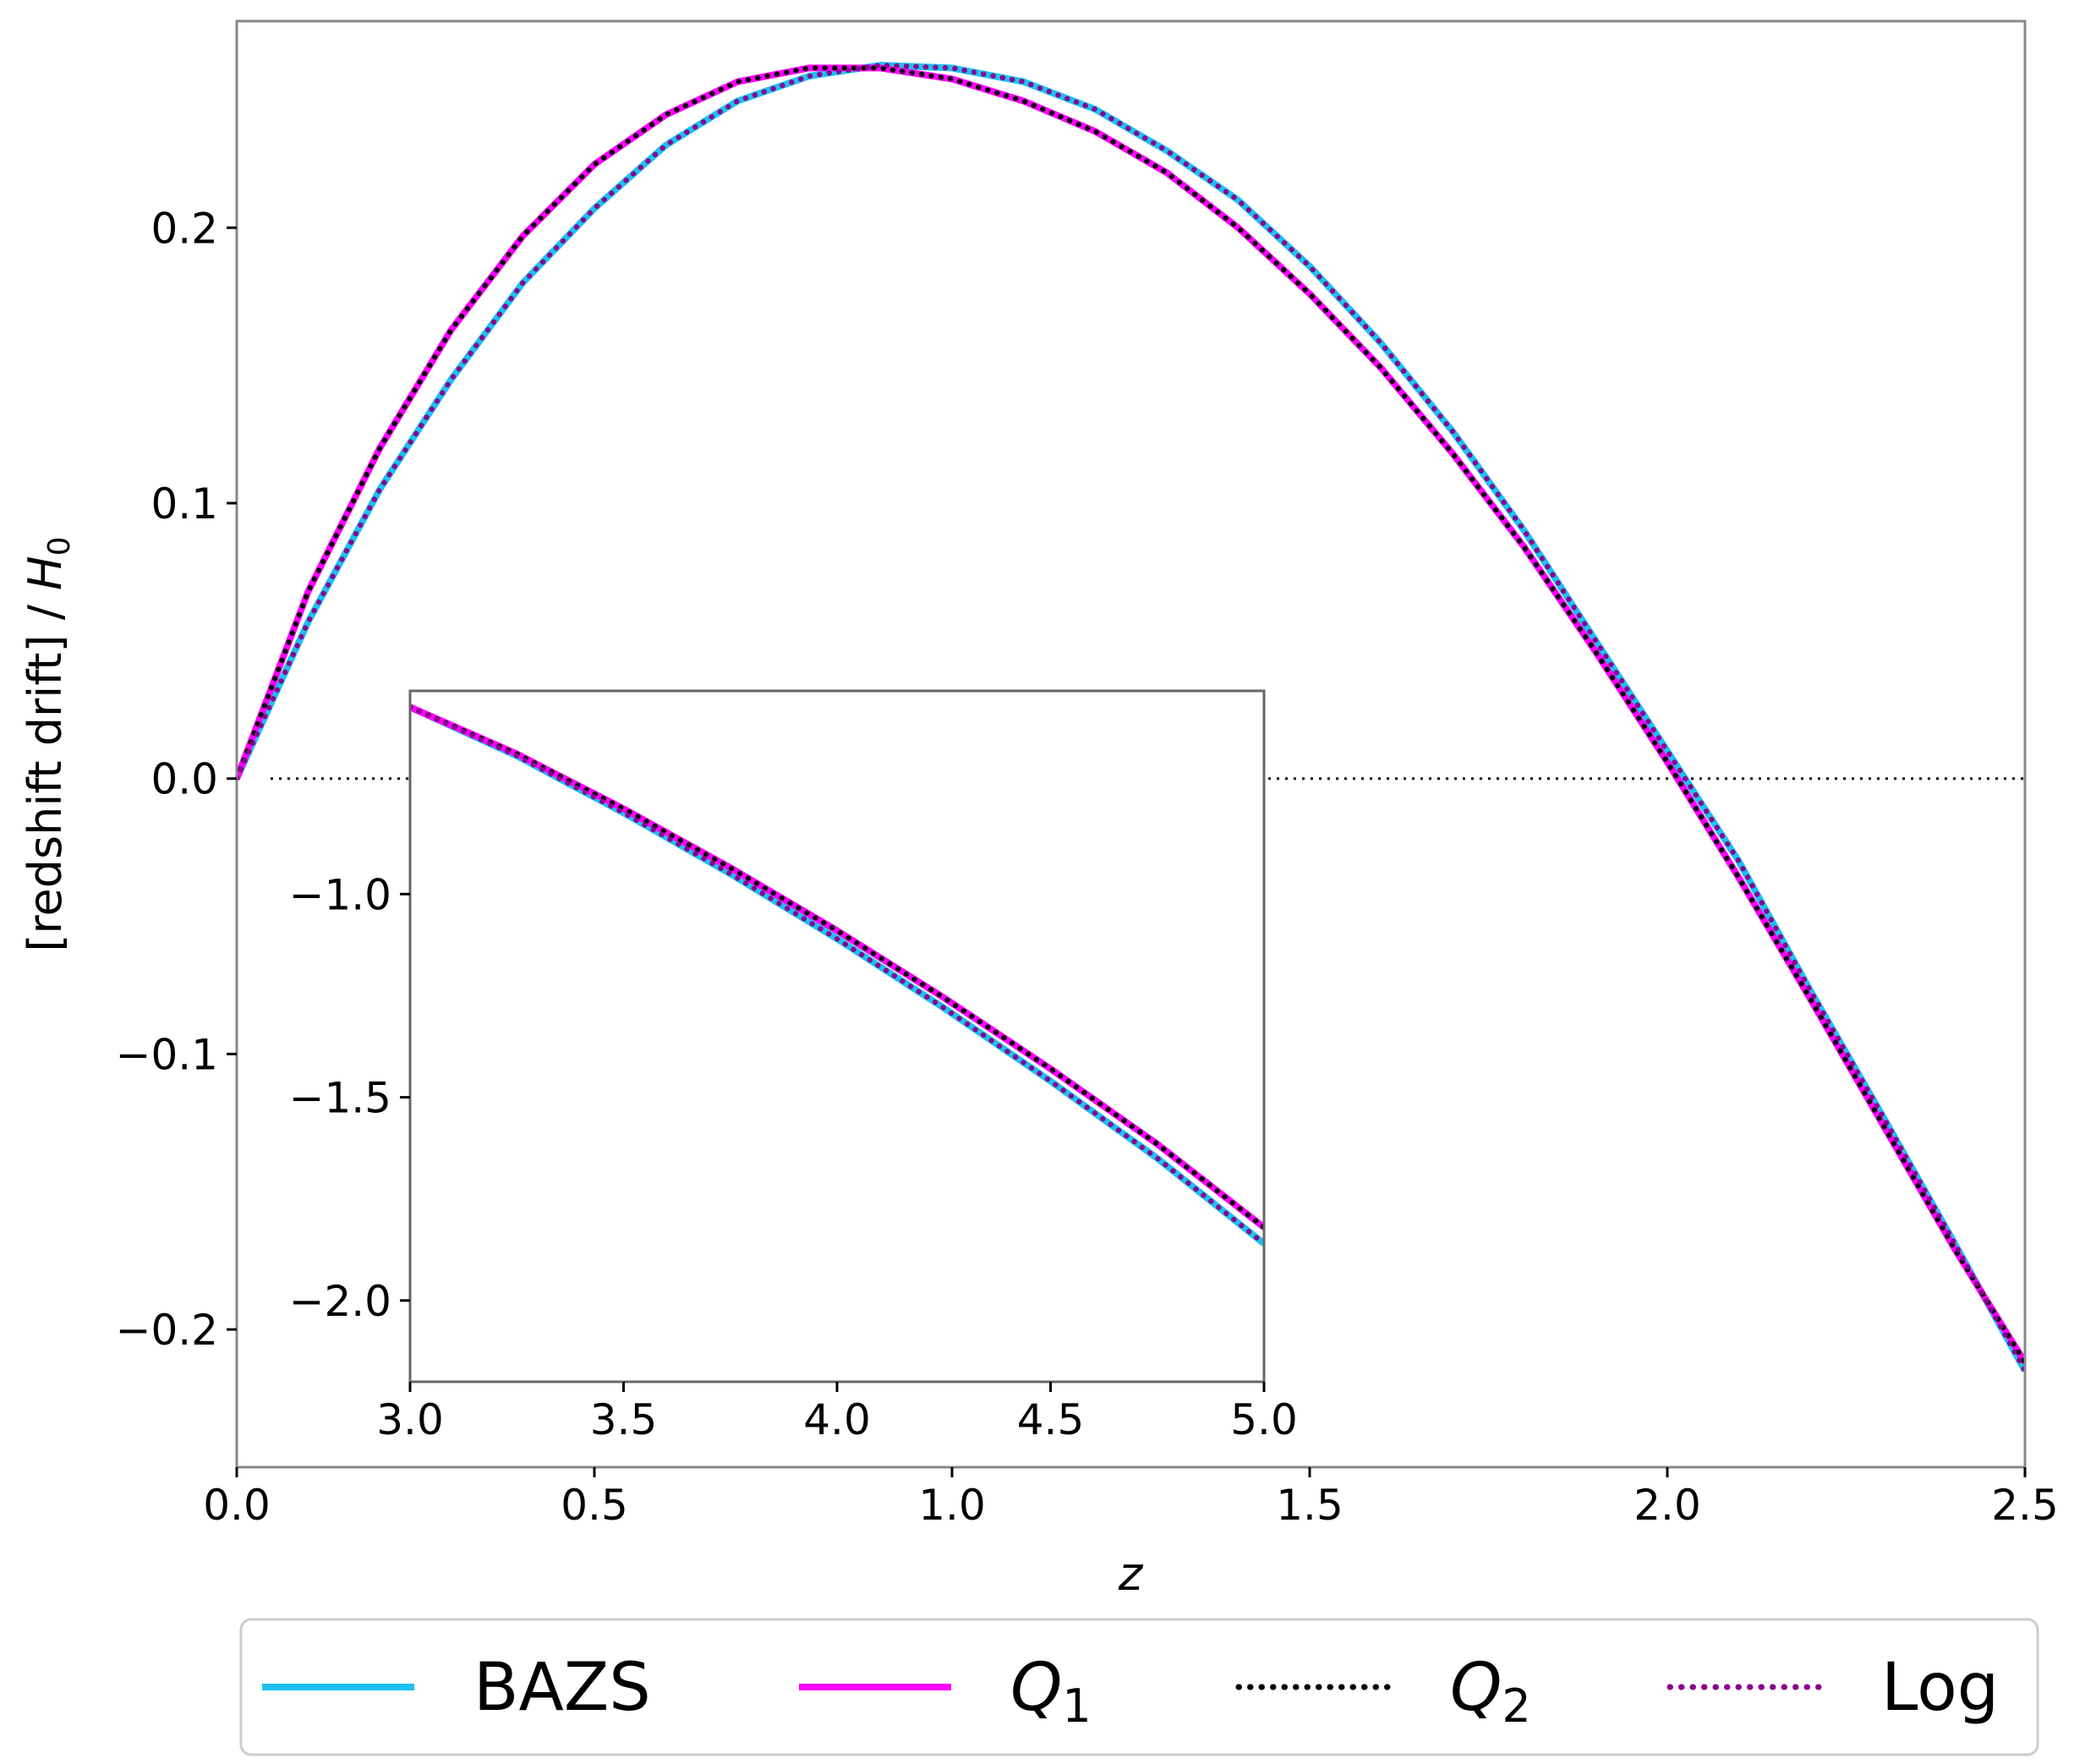 This screenshot has height=1764, width=2074. I want to click on inset-x-axis: 3.0 3.5 4.0 4.5 5.0, so click(837, 1413).